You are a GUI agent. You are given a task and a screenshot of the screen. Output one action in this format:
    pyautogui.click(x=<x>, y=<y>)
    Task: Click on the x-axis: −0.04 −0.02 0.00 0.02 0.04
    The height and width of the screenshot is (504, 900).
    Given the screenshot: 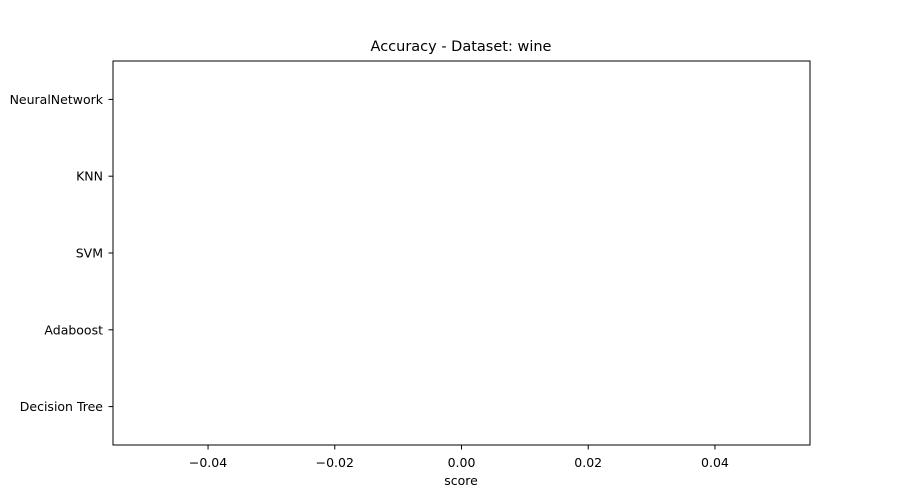 What is the action you would take?
    pyautogui.click(x=459, y=457)
    